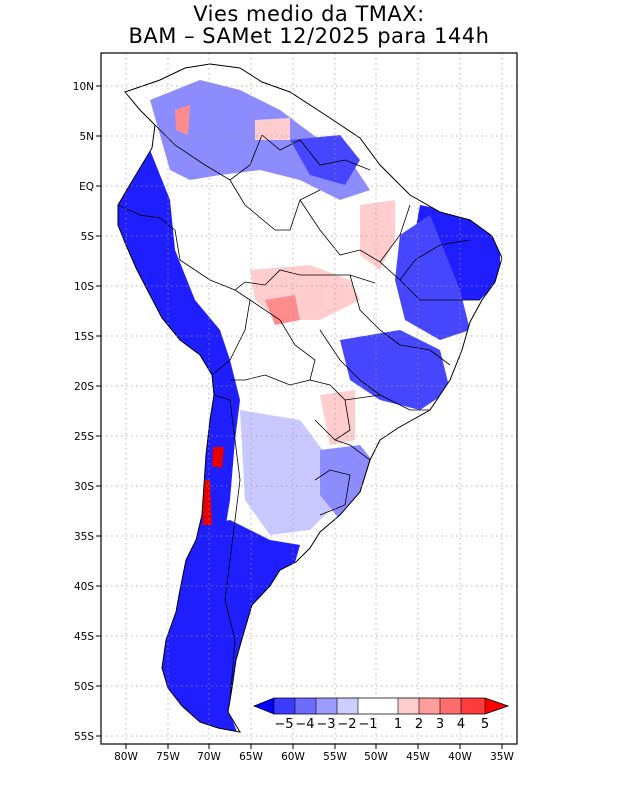  I want to click on bias-para-warm, so click(377, 235).